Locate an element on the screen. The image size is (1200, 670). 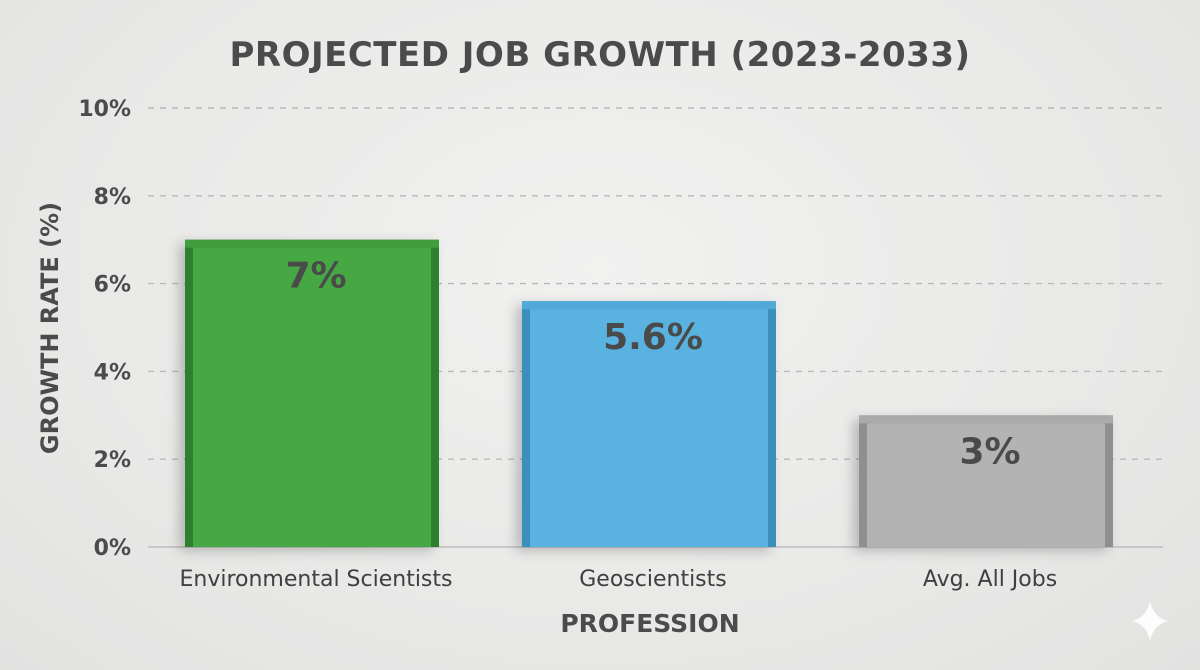
y-axis-ticks: 0% 2% 4% 6% 8% 10% is located at coordinates (104, 329).